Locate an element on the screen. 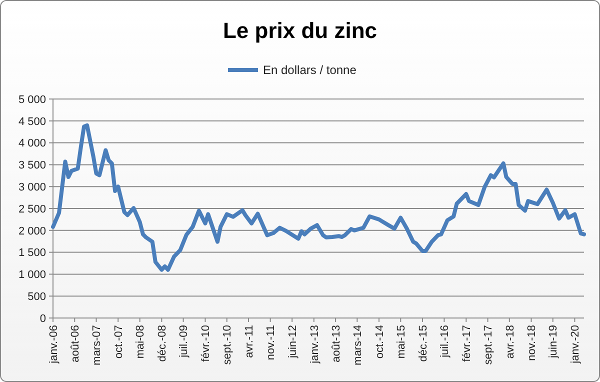 The height and width of the screenshot is (382, 600). y-tick-label: 3 000 is located at coordinates (32, 187).